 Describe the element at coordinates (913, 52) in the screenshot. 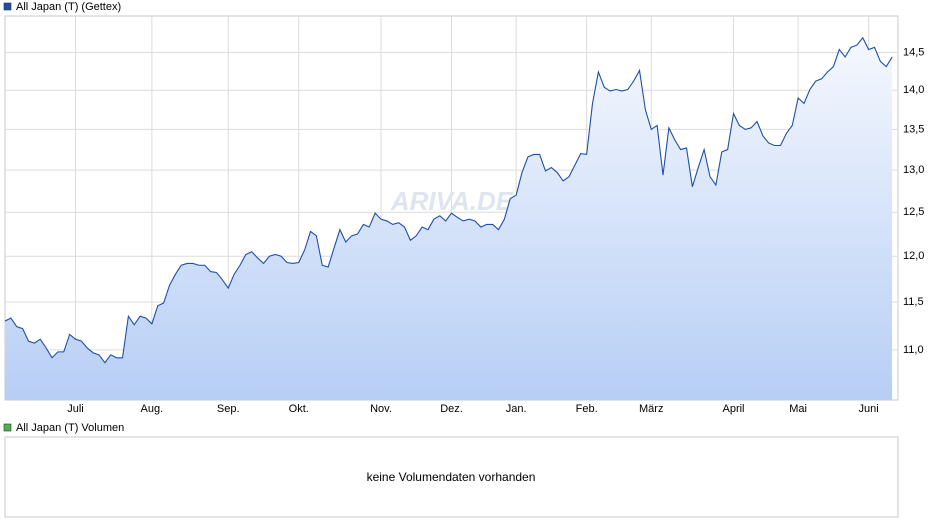

I see `y-tick-label: 14,5` at that location.